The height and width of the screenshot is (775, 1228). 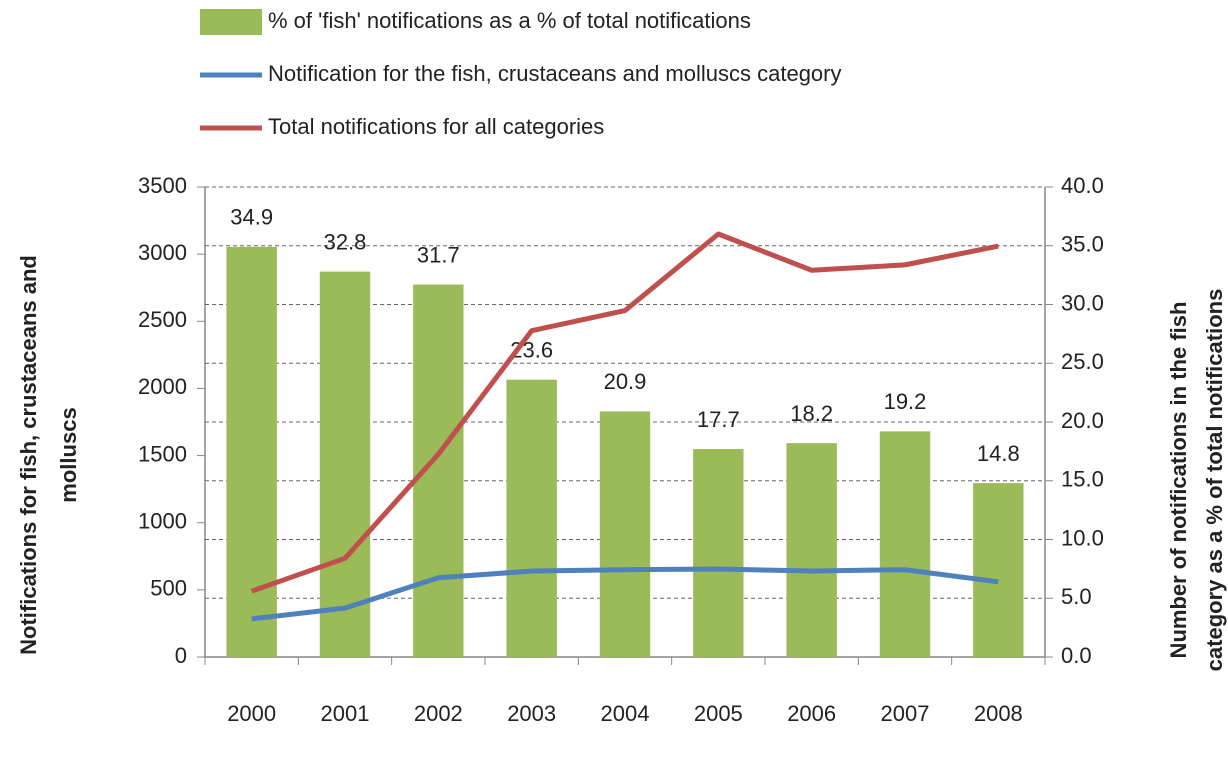 What do you see at coordinates (531, 713) in the screenshot?
I see `x-tick-label: 2003` at bounding box center [531, 713].